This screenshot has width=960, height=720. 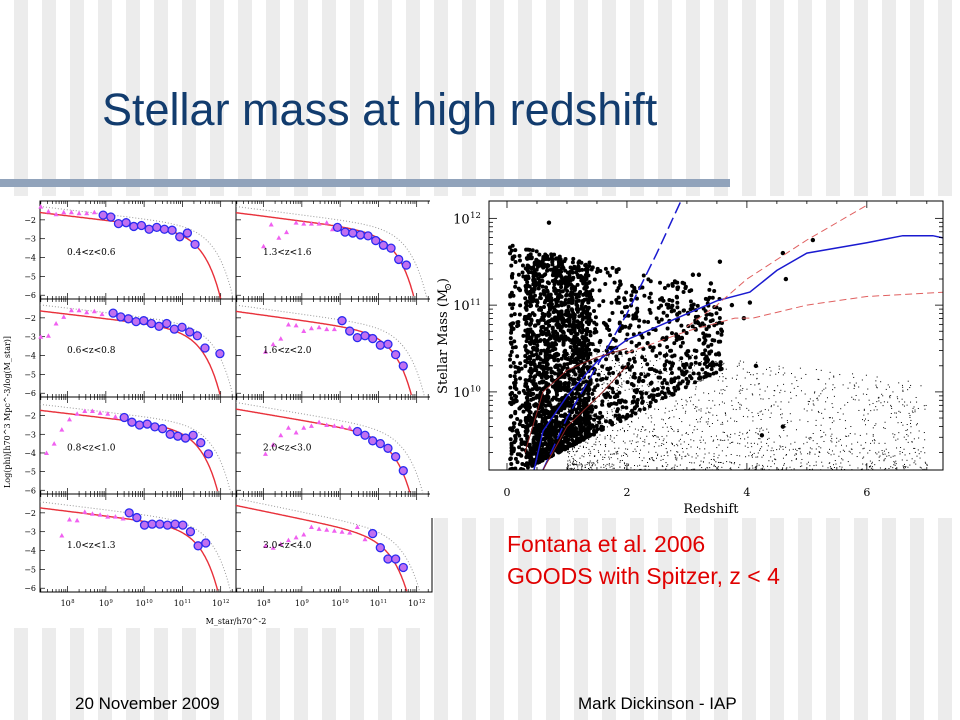 I want to click on redshift-bin-label: 0.6<z<0.8, so click(x=91, y=351).